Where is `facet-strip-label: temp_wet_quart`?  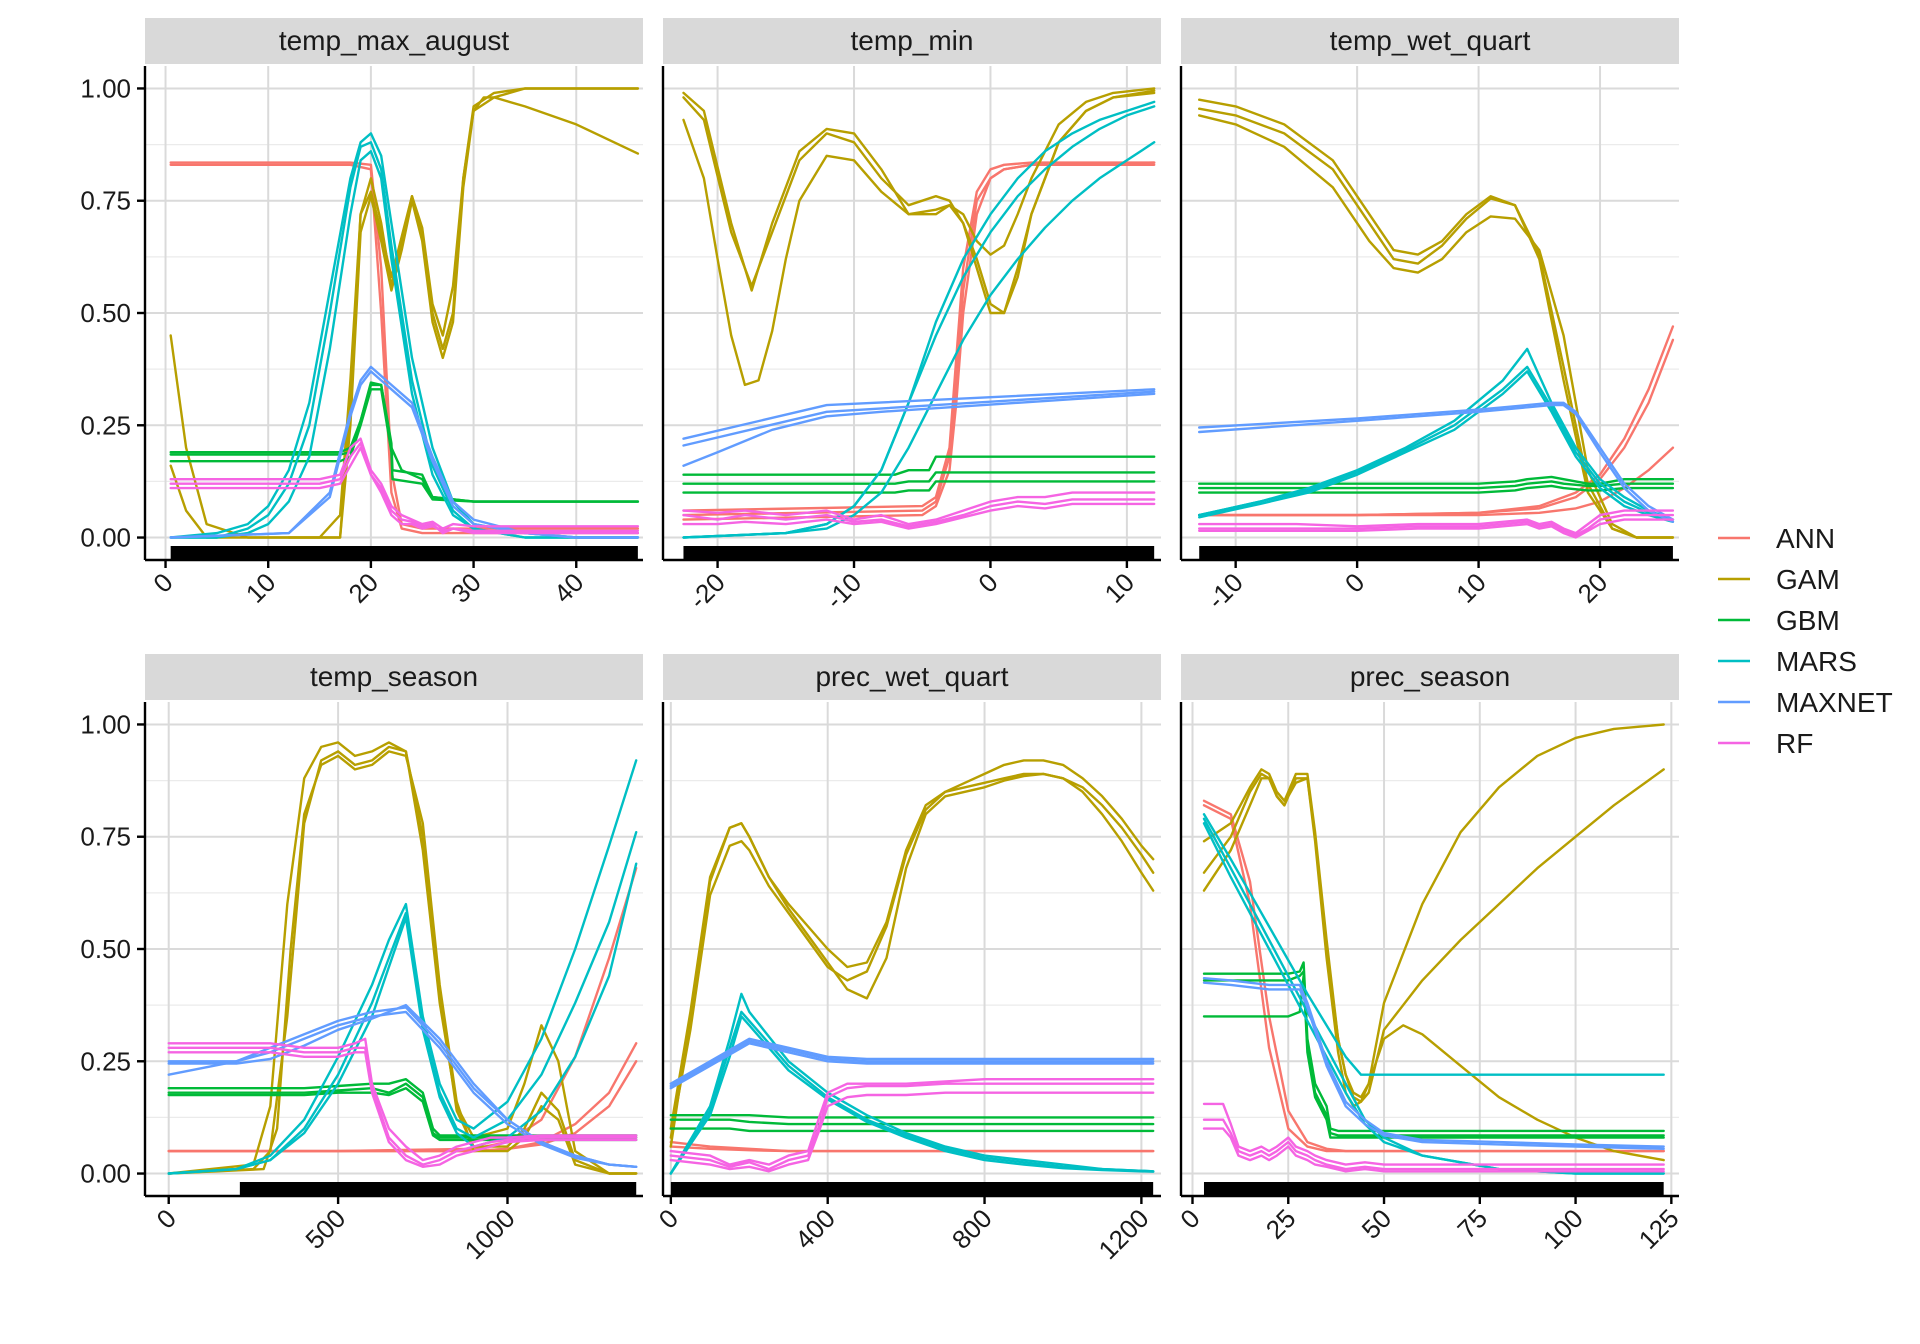
facet-strip-label: temp_wet_quart is located at coordinates (1430, 40).